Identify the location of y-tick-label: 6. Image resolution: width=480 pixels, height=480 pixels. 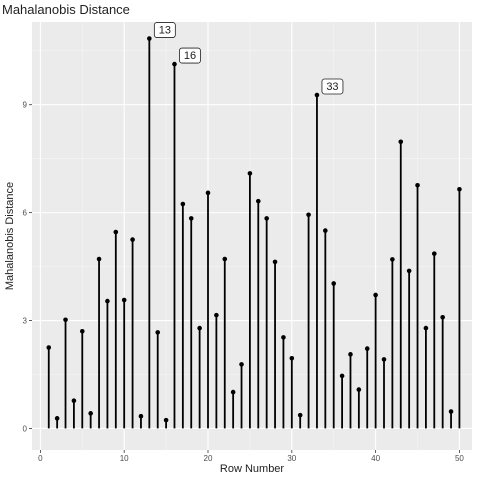
(25, 213).